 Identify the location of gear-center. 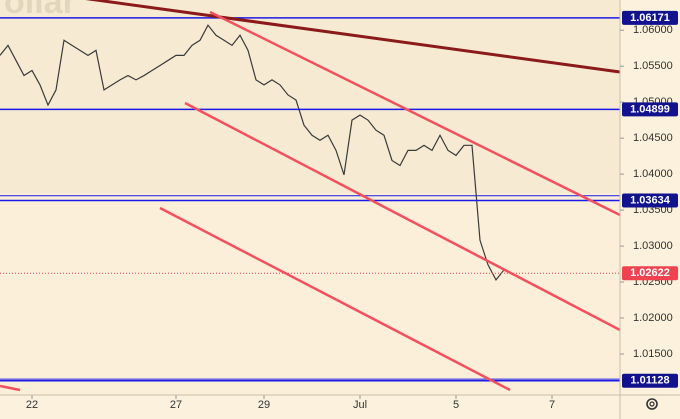
(652, 404).